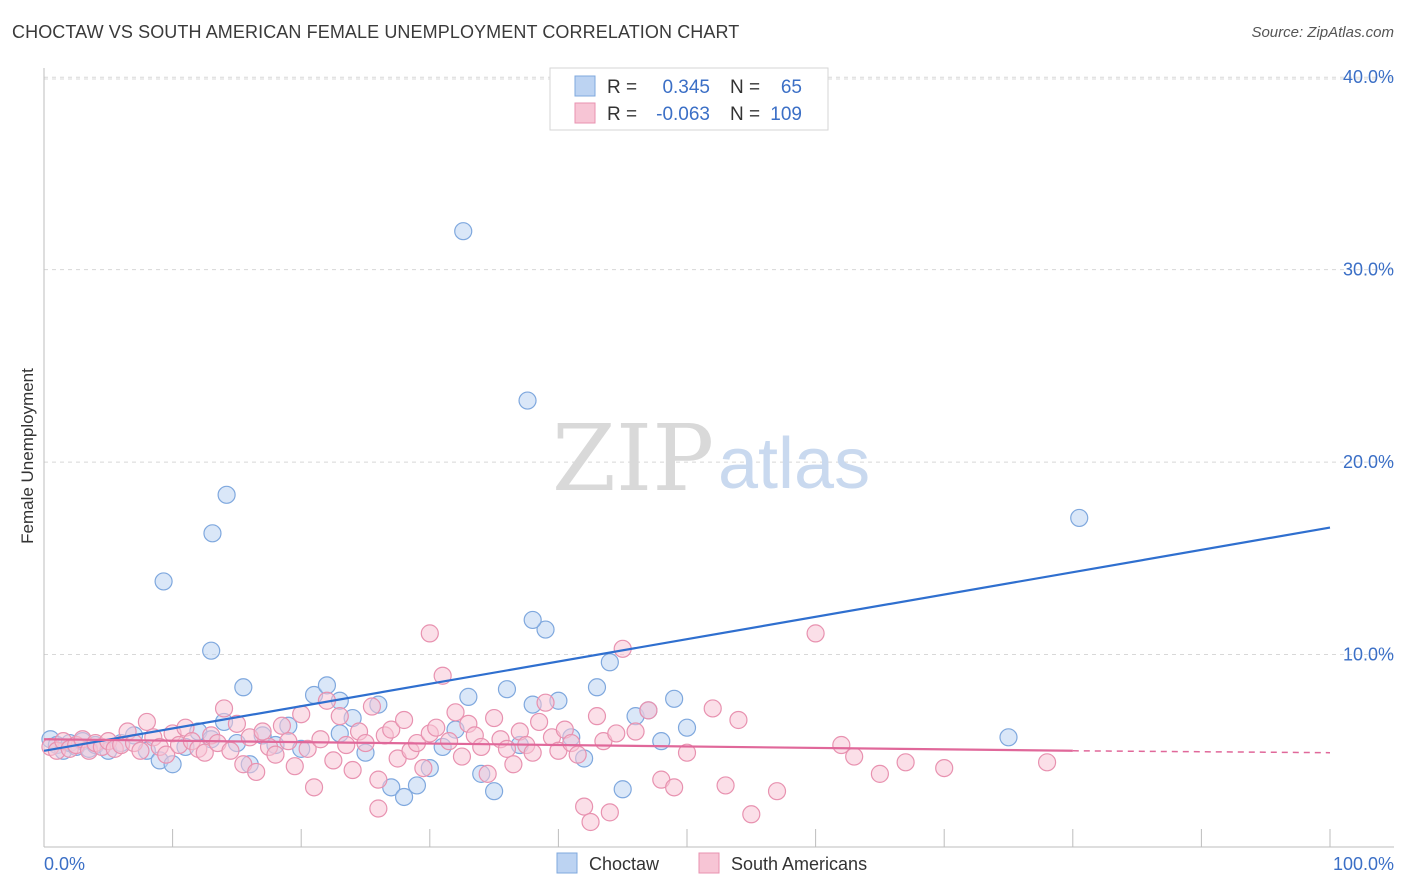 The width and height of the screenshot is (1406, 892). I want to click on legend-swatch-south-americans, so click(585, 113).